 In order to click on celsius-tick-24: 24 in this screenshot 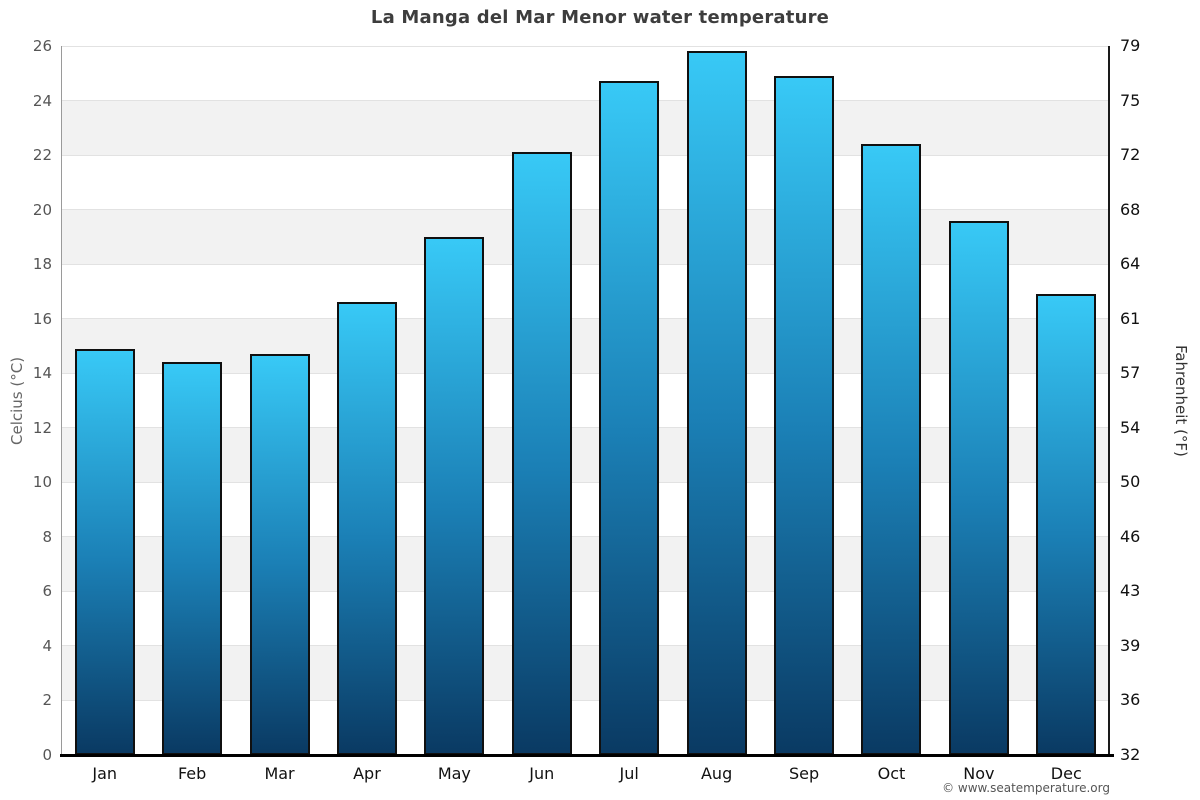, I will do `click(42, 100)`.